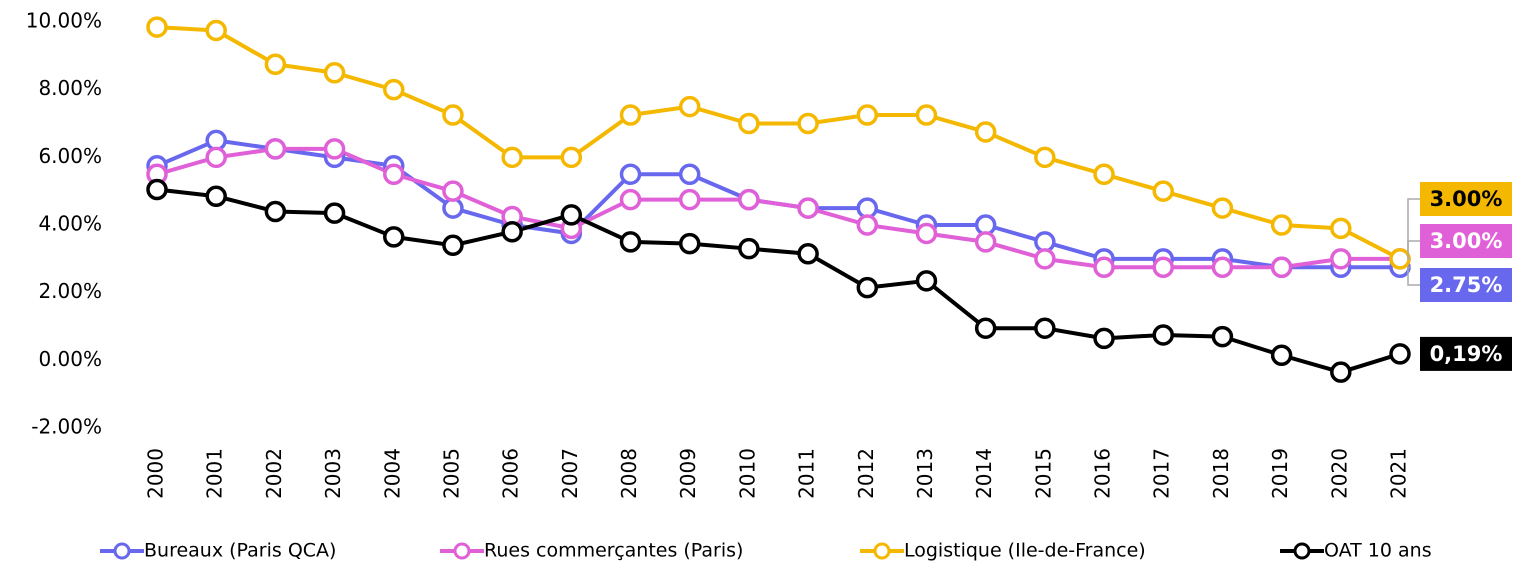 This screenshot has width=1514, height=568. Describe the element at coordinates (333, 473) in the screenshot. I see `x-tick-label: 2003` at that location.